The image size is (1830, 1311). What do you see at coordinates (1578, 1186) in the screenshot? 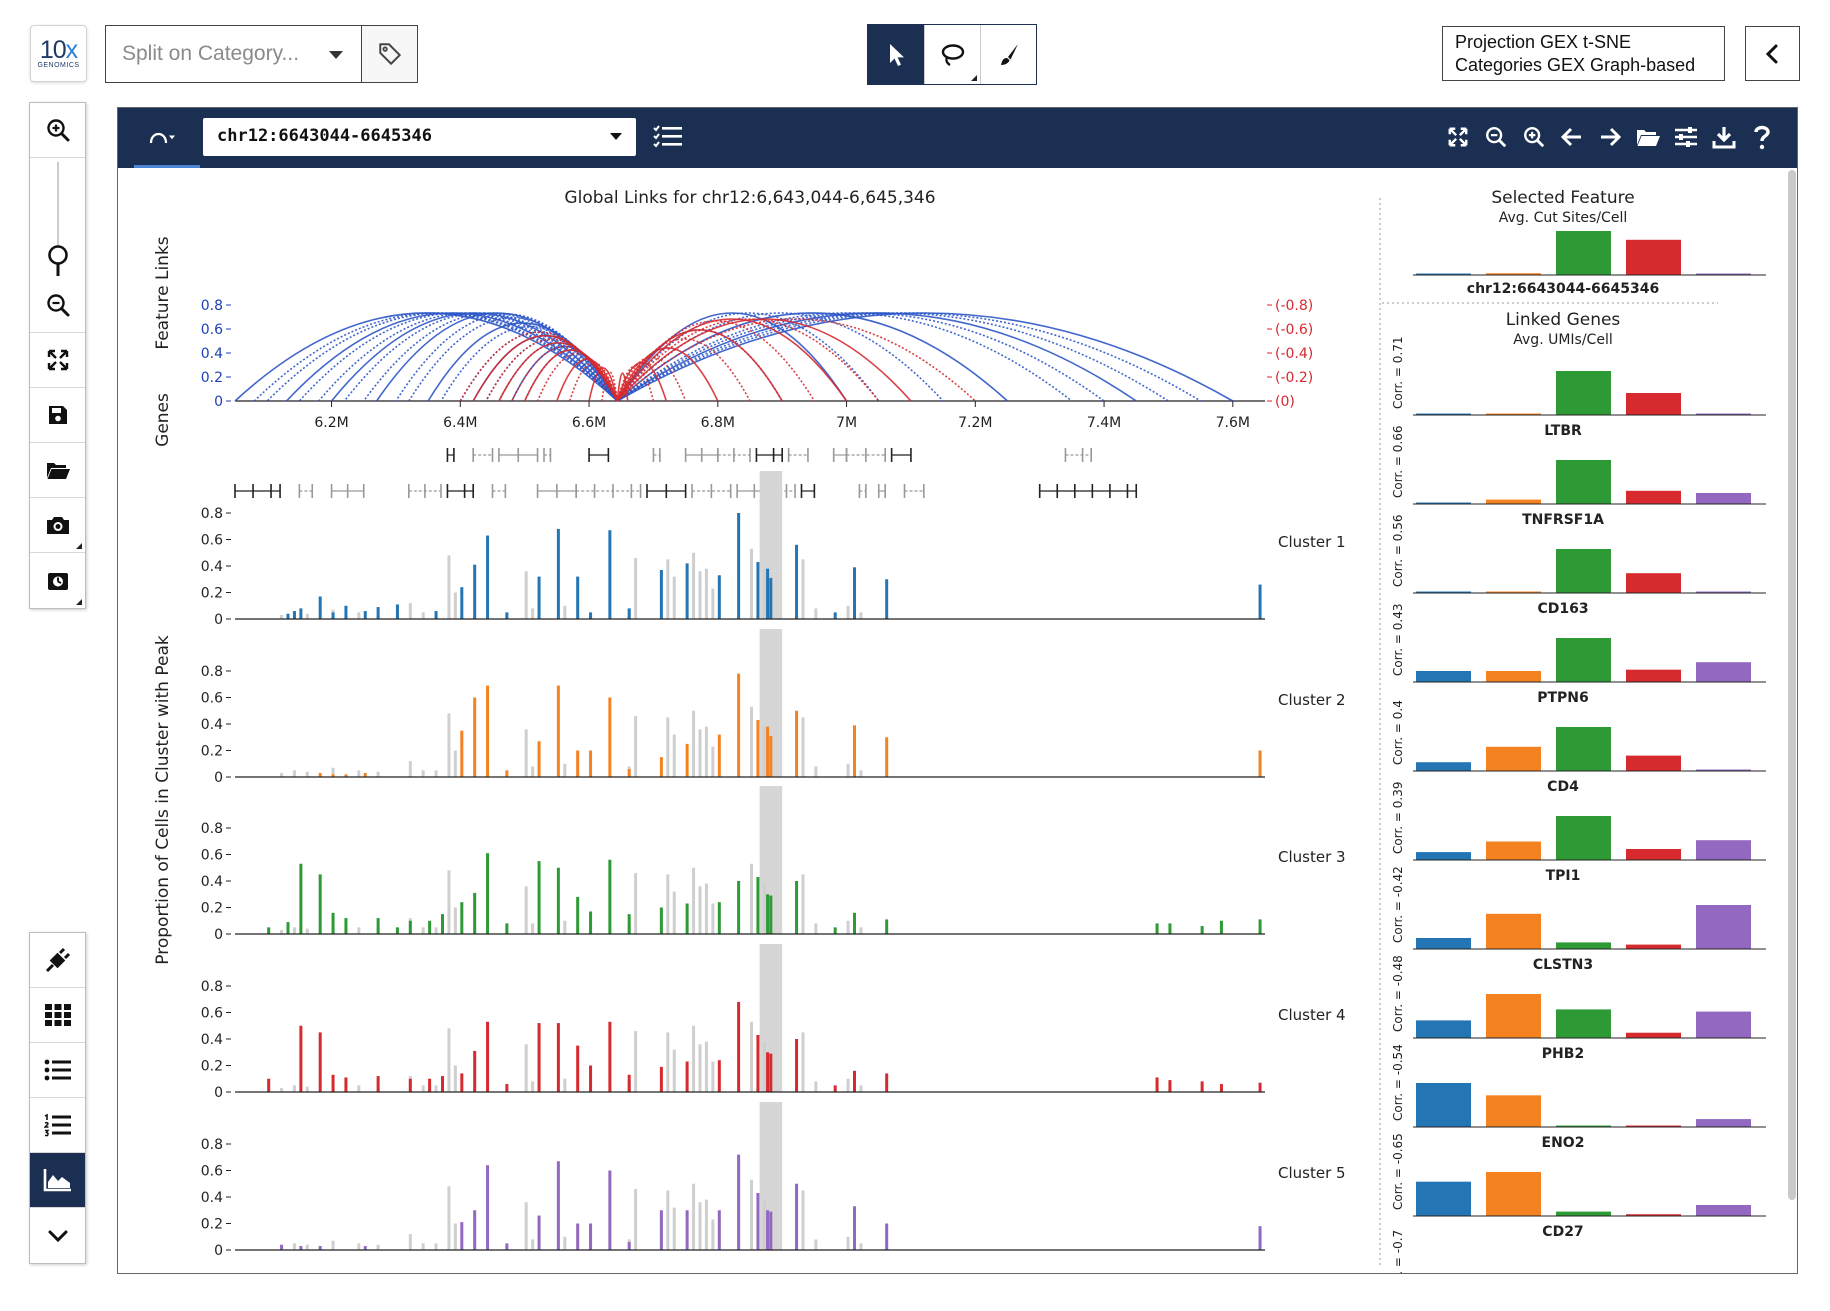
I see `linked-gene-item: CD27 Corr. = -0.65` at bounding box center [1578, 1186].